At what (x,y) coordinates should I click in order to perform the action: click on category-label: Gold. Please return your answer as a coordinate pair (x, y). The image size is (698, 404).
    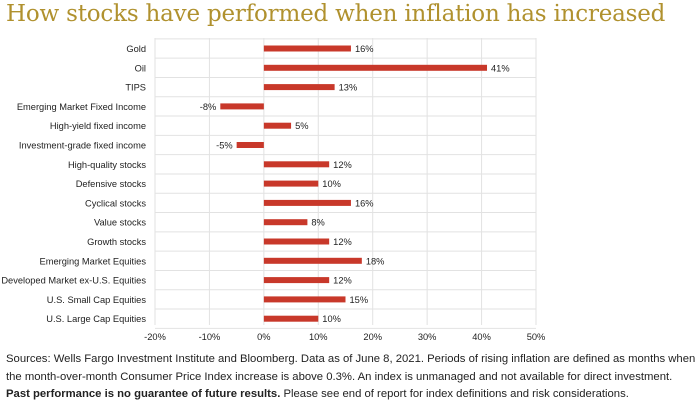
    Looking at the image, I should click on (136, 49).